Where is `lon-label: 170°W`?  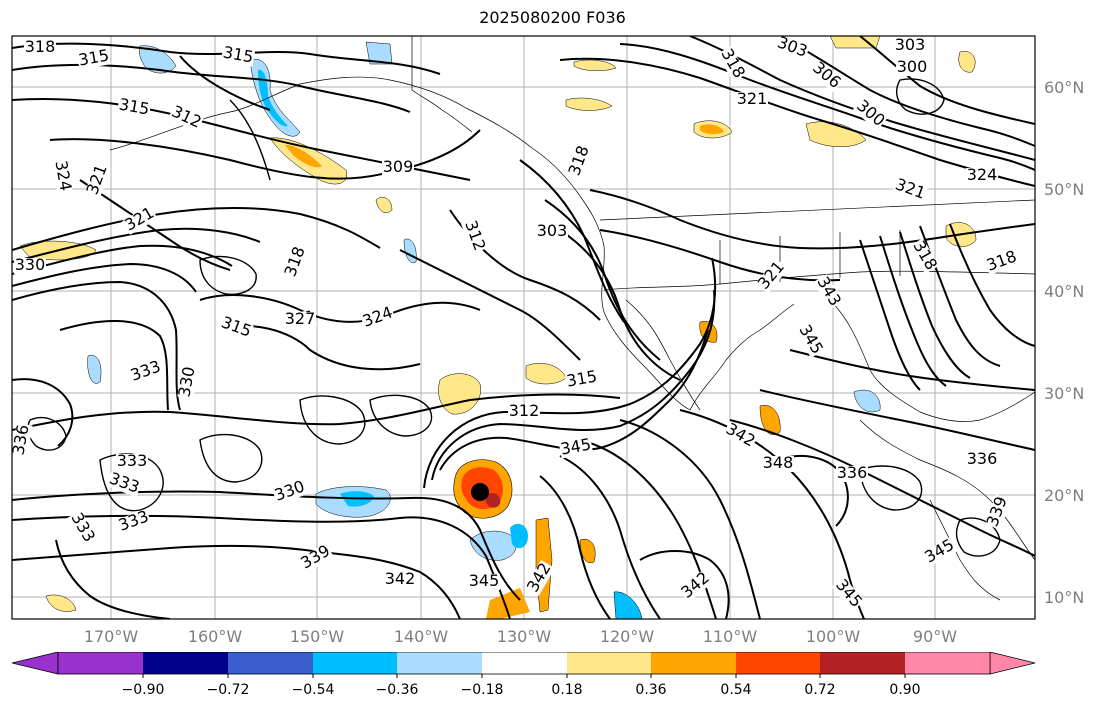 lon-label: 170°W is located at coordinates (111, 636).